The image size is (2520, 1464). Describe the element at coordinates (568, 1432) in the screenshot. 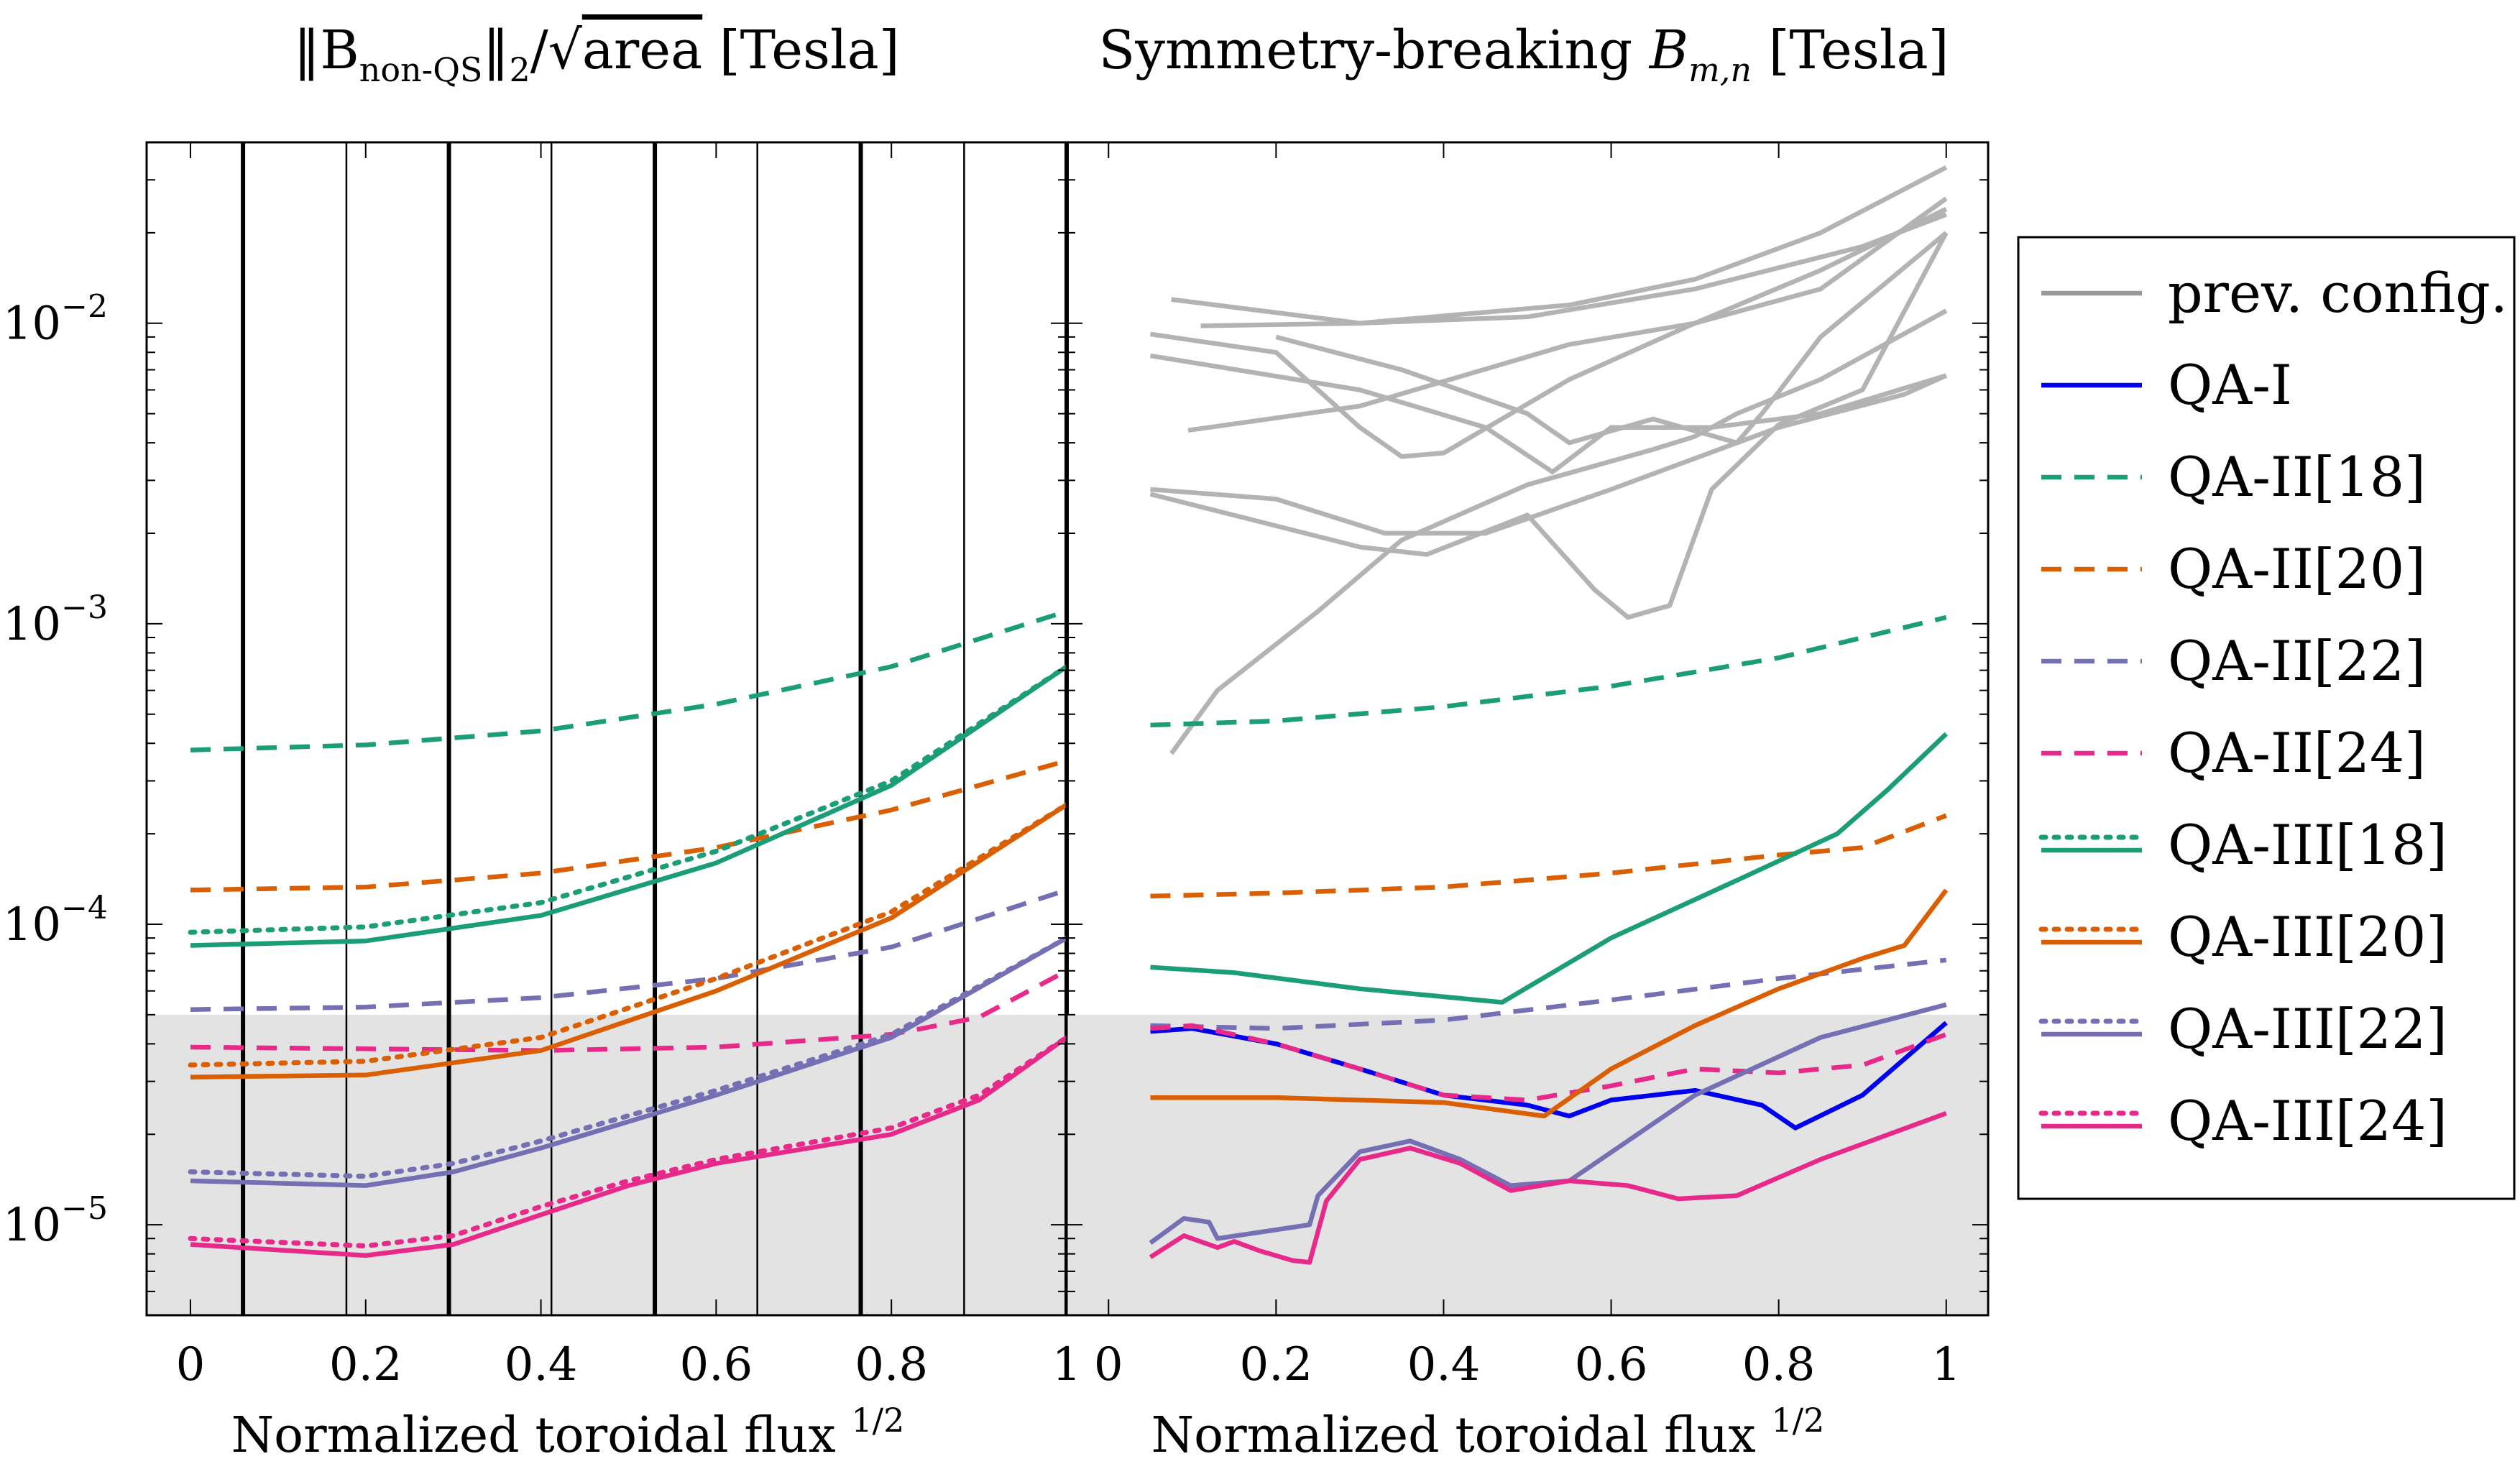

I see `left-x-axis-label: Normalized toroidal flux 1/2` at that location.